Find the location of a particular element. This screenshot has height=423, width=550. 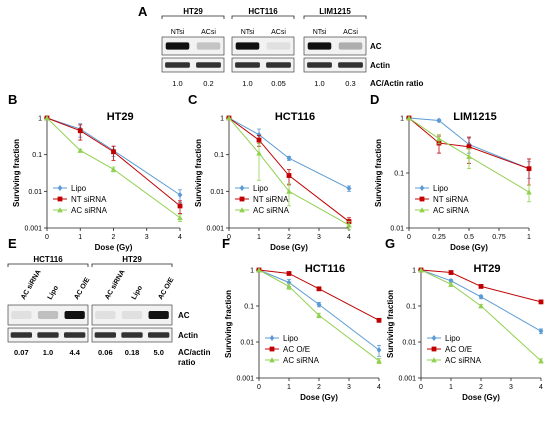

panel-label: C is located at coordinates (193, 99).